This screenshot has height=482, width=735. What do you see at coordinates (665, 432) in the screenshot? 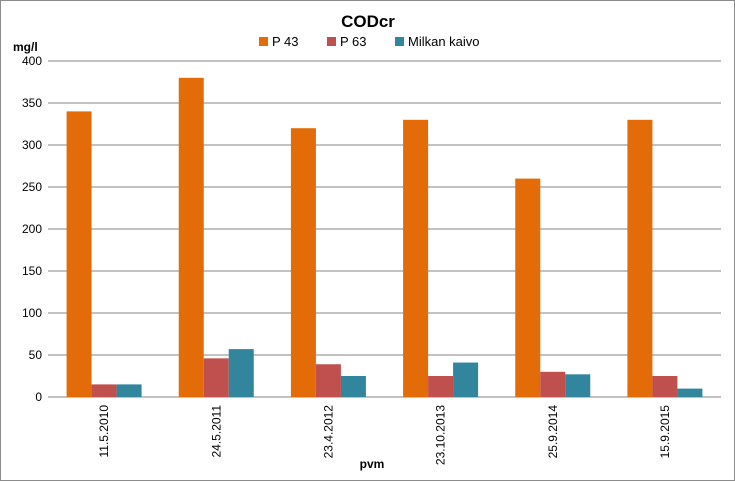
I see `x-tick-label: 15.9.2015` at bounding box center [665, 432].